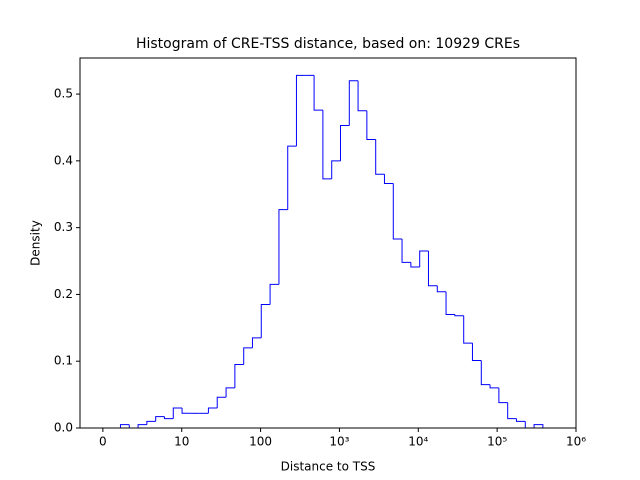  I want to click on y-tick-label: 0.0, so click(63, 428).